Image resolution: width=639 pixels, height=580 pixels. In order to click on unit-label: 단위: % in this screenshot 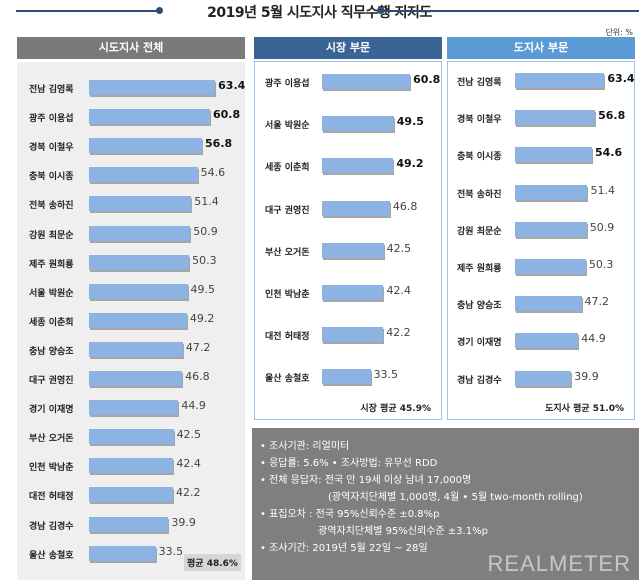, I will do `click(619, 32)`.